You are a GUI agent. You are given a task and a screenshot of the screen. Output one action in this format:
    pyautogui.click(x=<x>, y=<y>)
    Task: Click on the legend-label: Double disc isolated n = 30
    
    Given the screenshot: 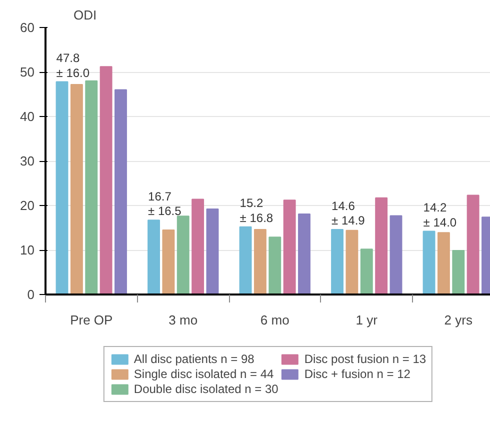 What is the action you would take?
    pyautogui.click(x=206, y=389)
    